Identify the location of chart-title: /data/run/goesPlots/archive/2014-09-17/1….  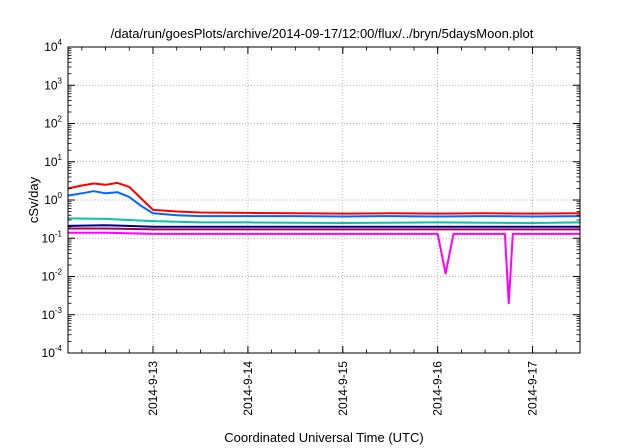
(322, 33).